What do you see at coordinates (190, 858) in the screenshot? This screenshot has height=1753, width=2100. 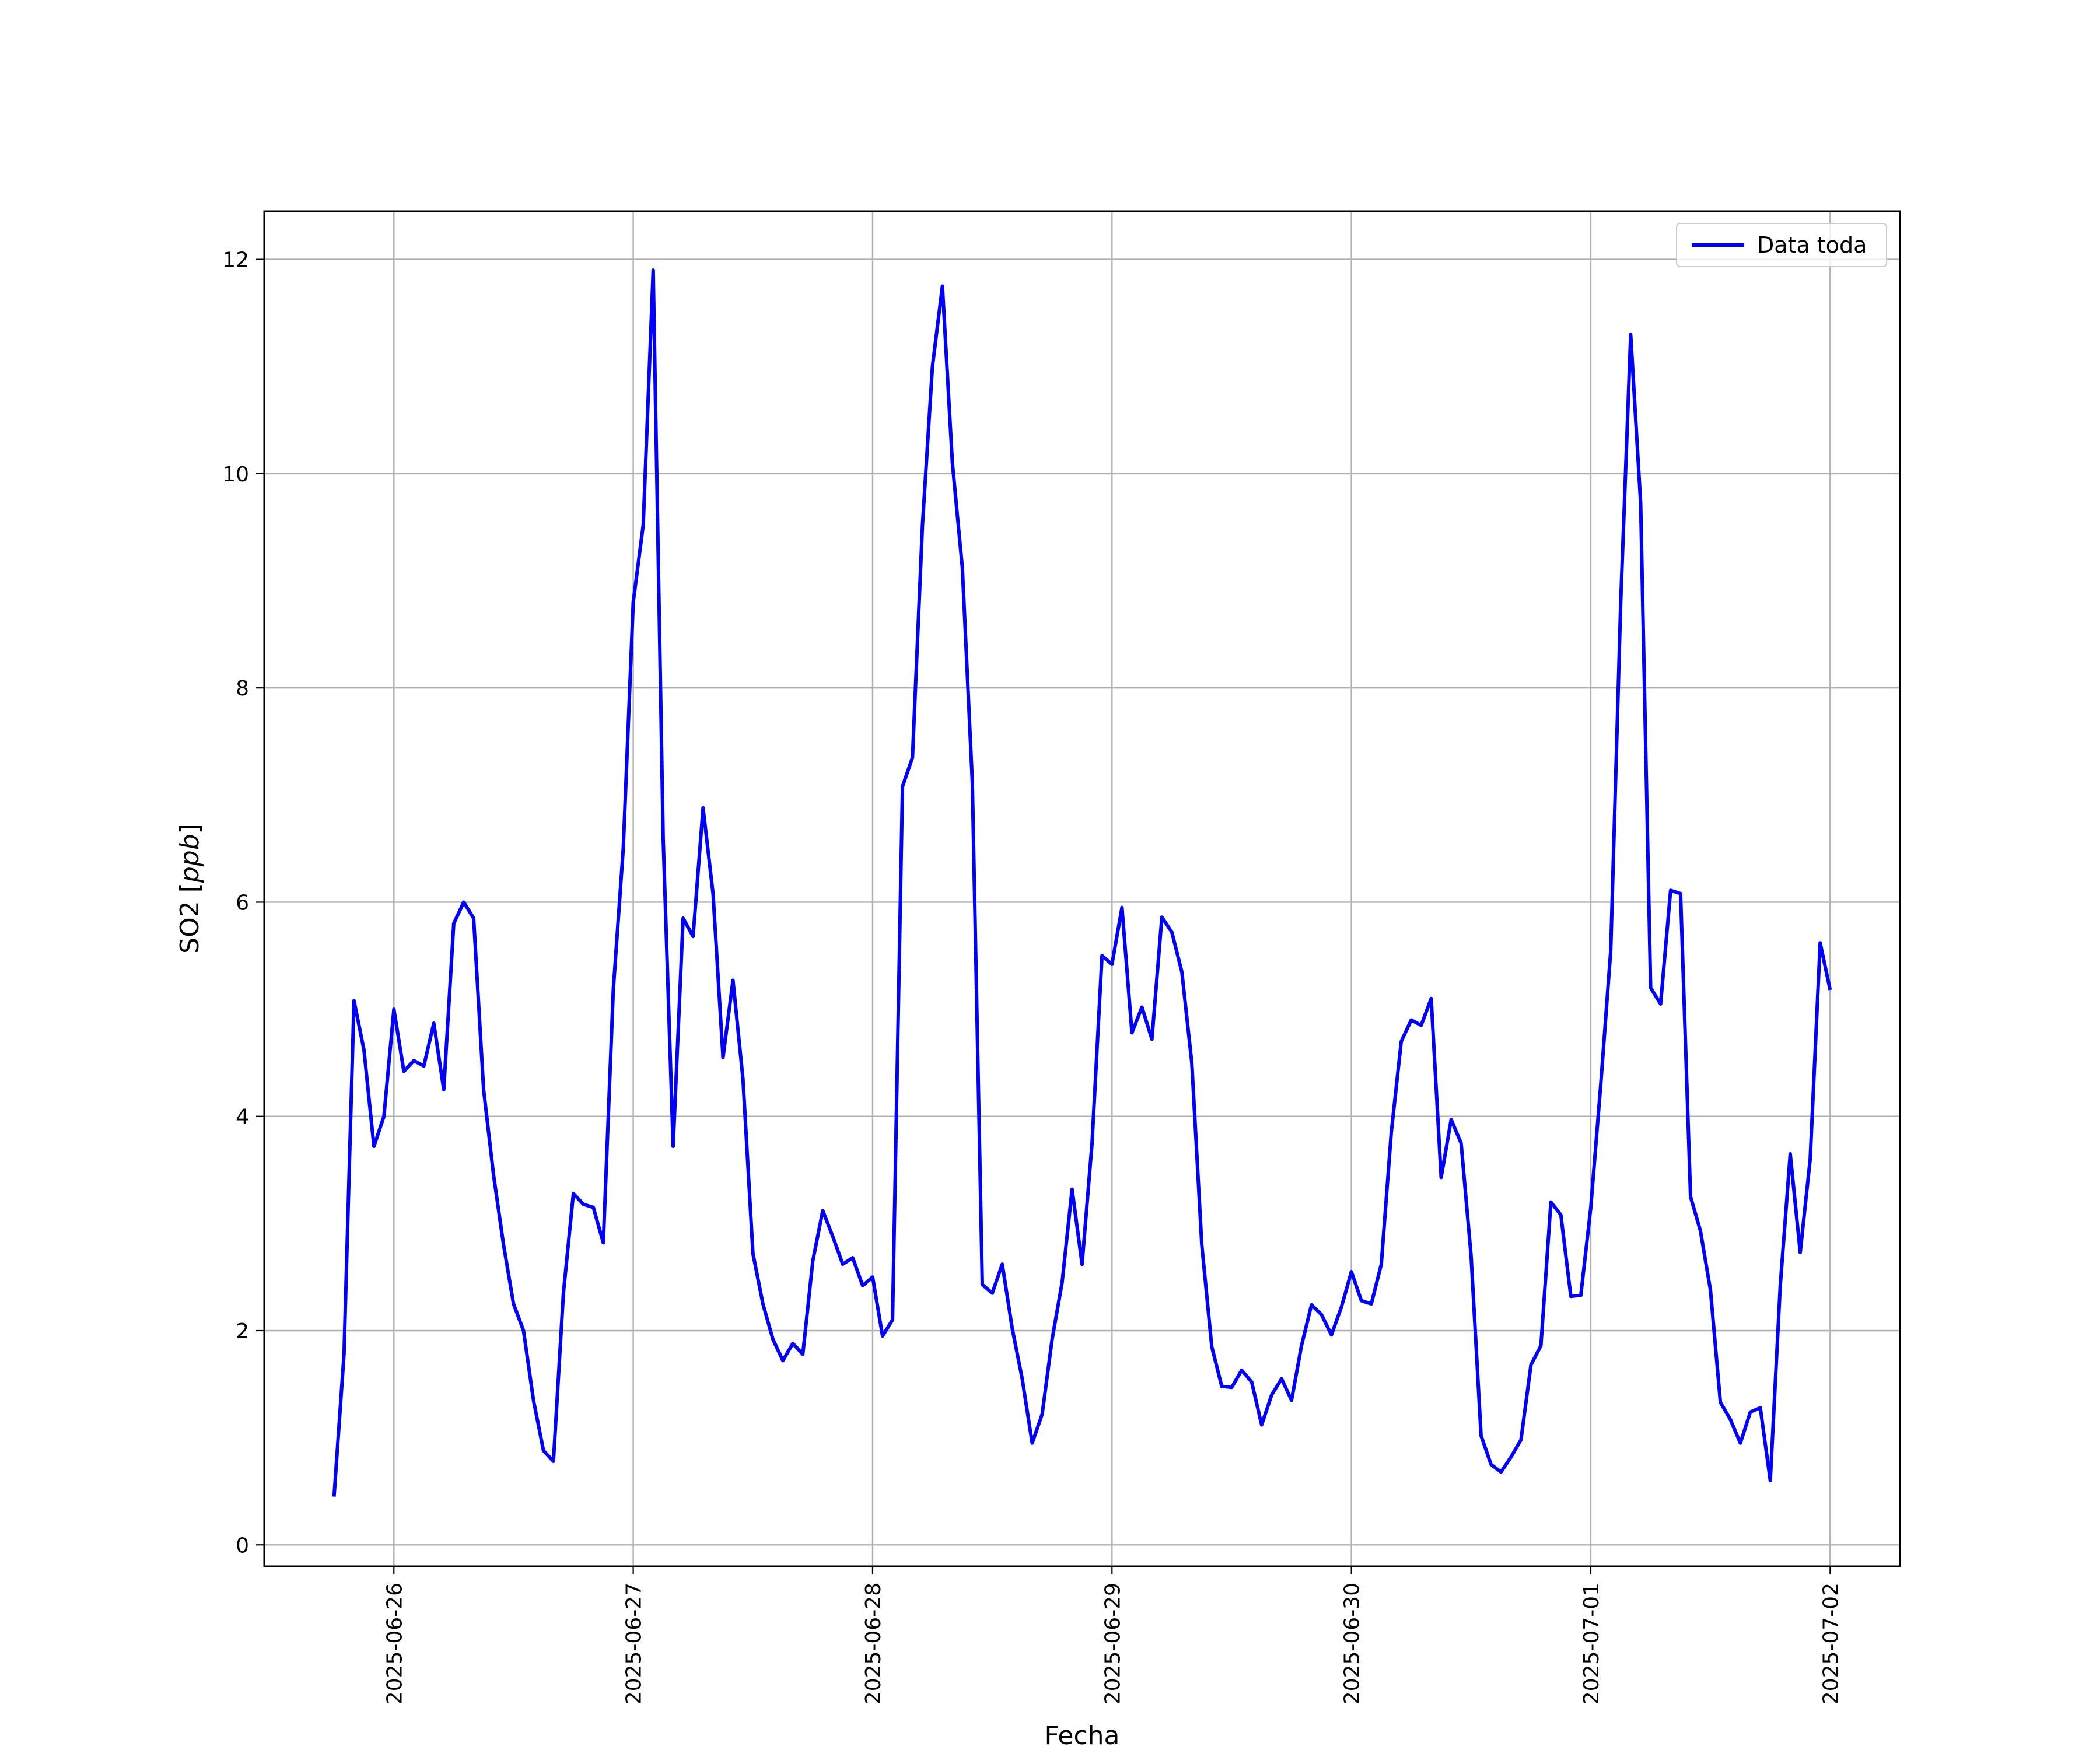 I see `y-axis-label-unit: ppb` at bounding box center [190, 858].